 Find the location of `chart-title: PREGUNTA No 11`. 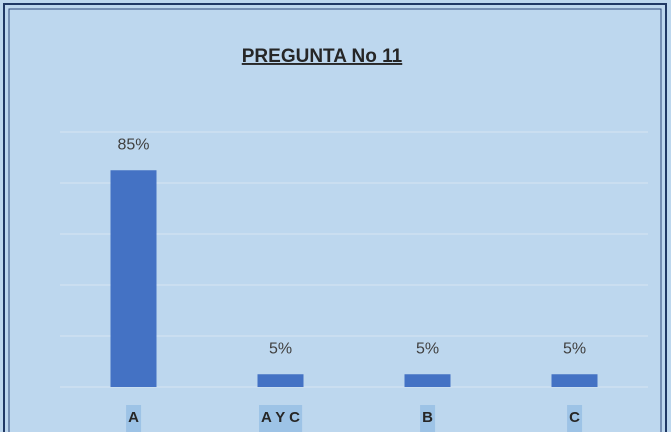

chart-title: PREGUNTA No 11 is located at coordinates (322, 56).